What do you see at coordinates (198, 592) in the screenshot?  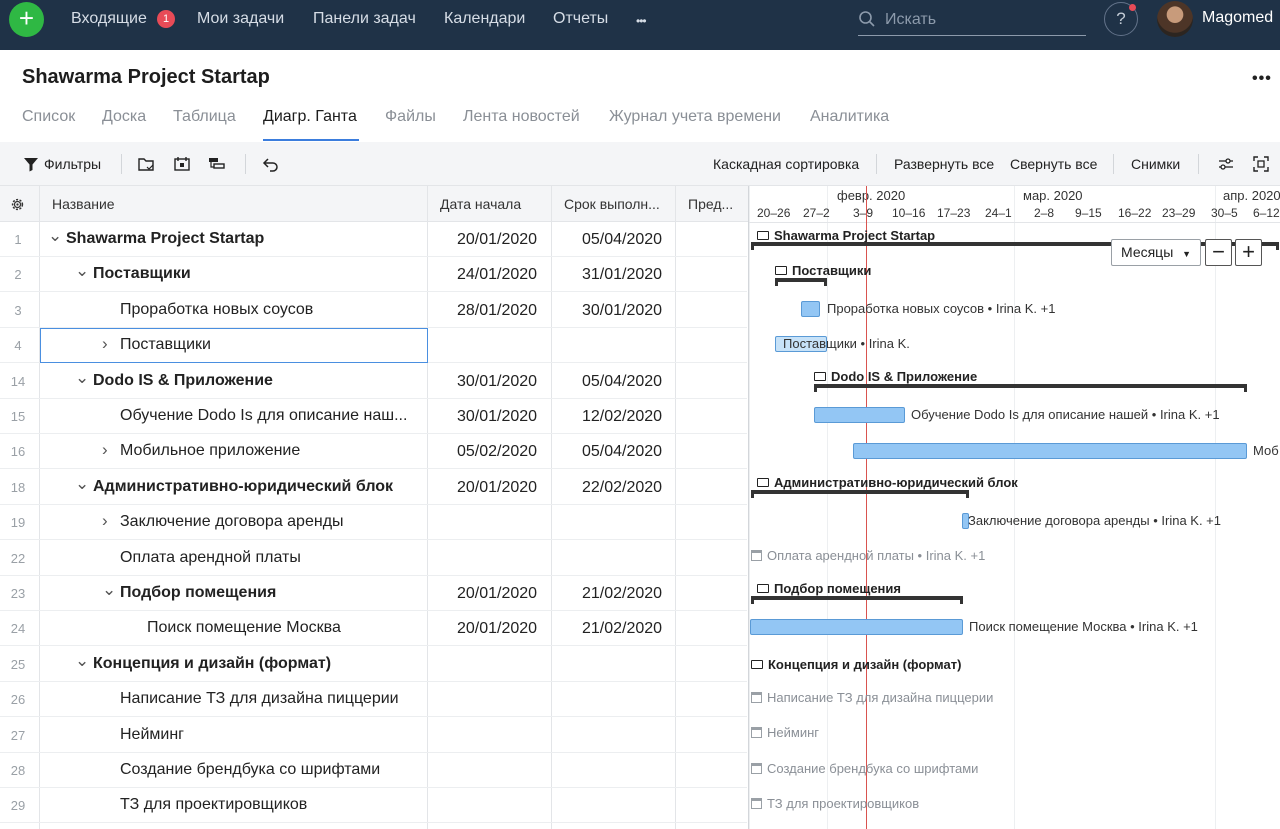 I see `task-name: Подбор помещения` at bounding box center [198, 592].